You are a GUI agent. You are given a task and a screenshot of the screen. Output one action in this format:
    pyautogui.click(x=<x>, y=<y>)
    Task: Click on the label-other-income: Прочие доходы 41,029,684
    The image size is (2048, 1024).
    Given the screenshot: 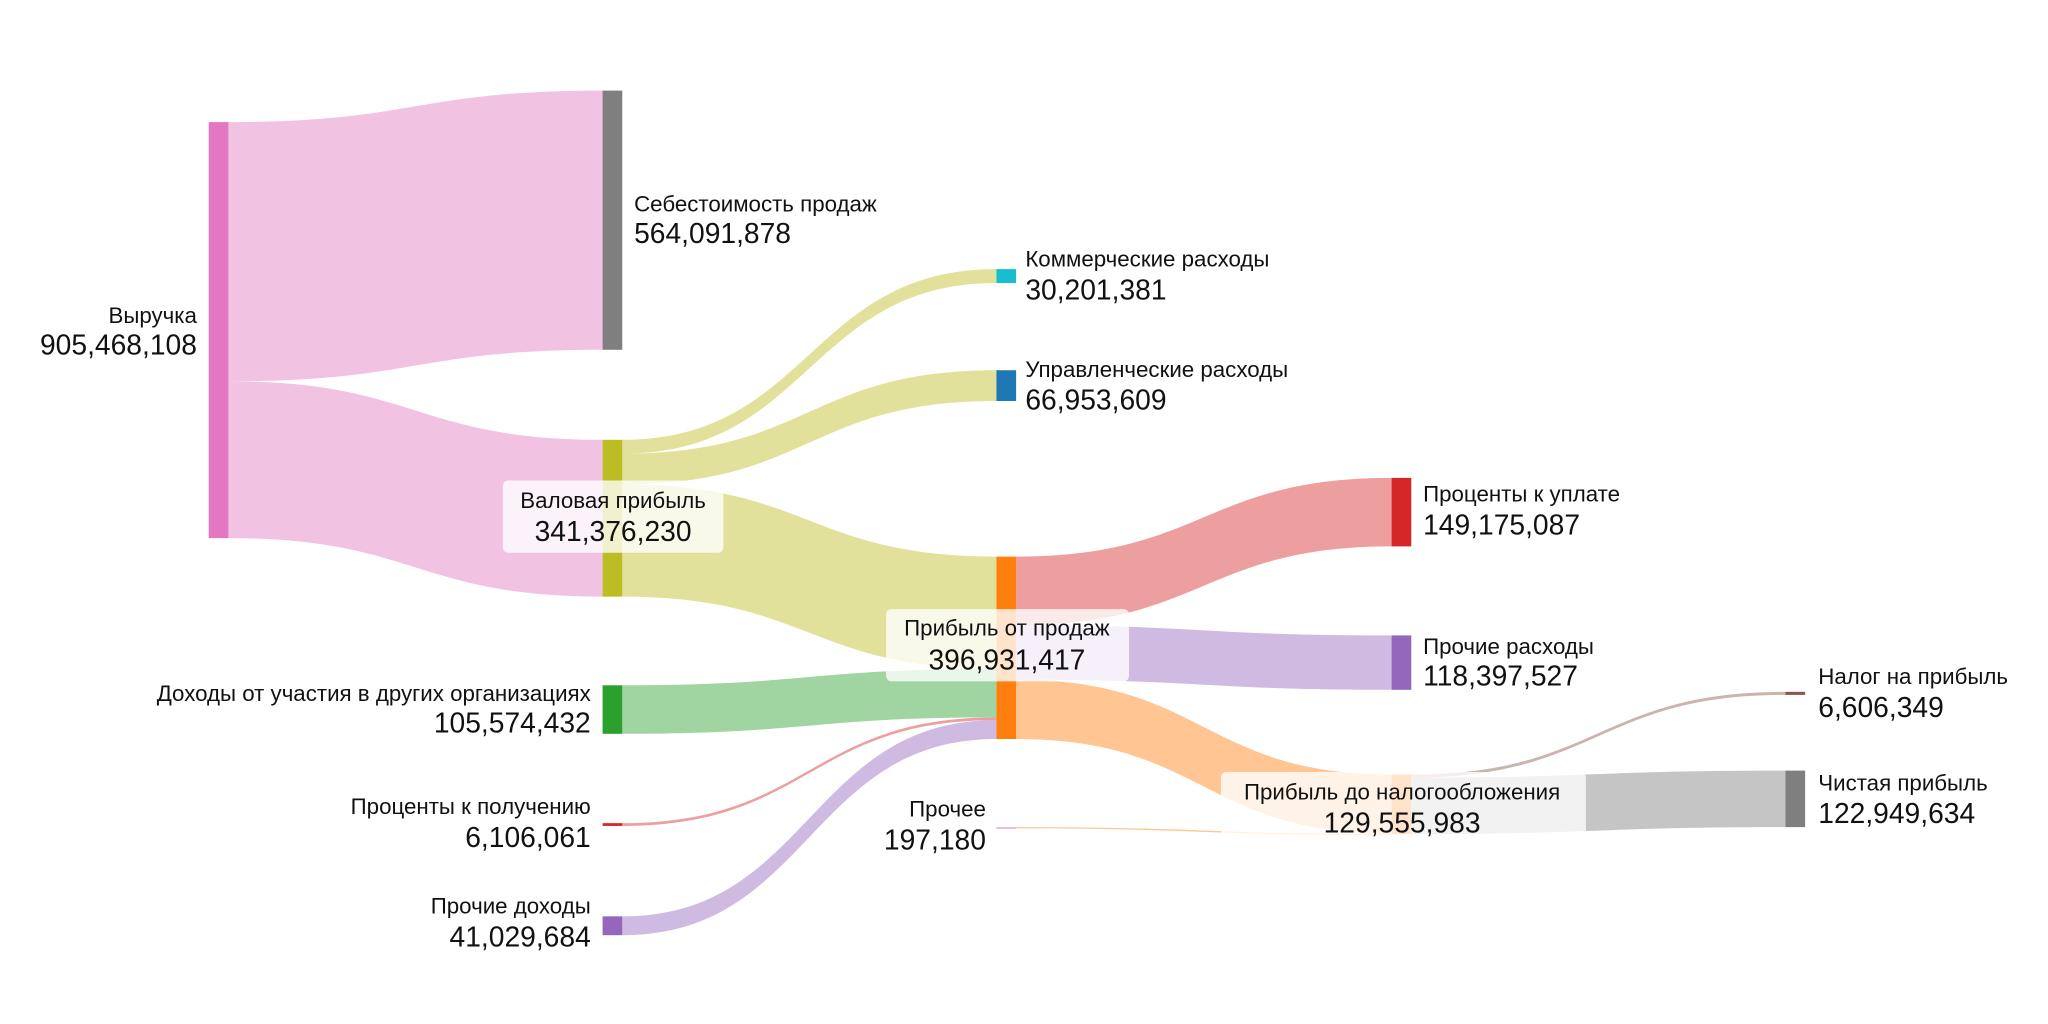 What is the action you would take?
    pyautogui.click(x=511, y=923)
    